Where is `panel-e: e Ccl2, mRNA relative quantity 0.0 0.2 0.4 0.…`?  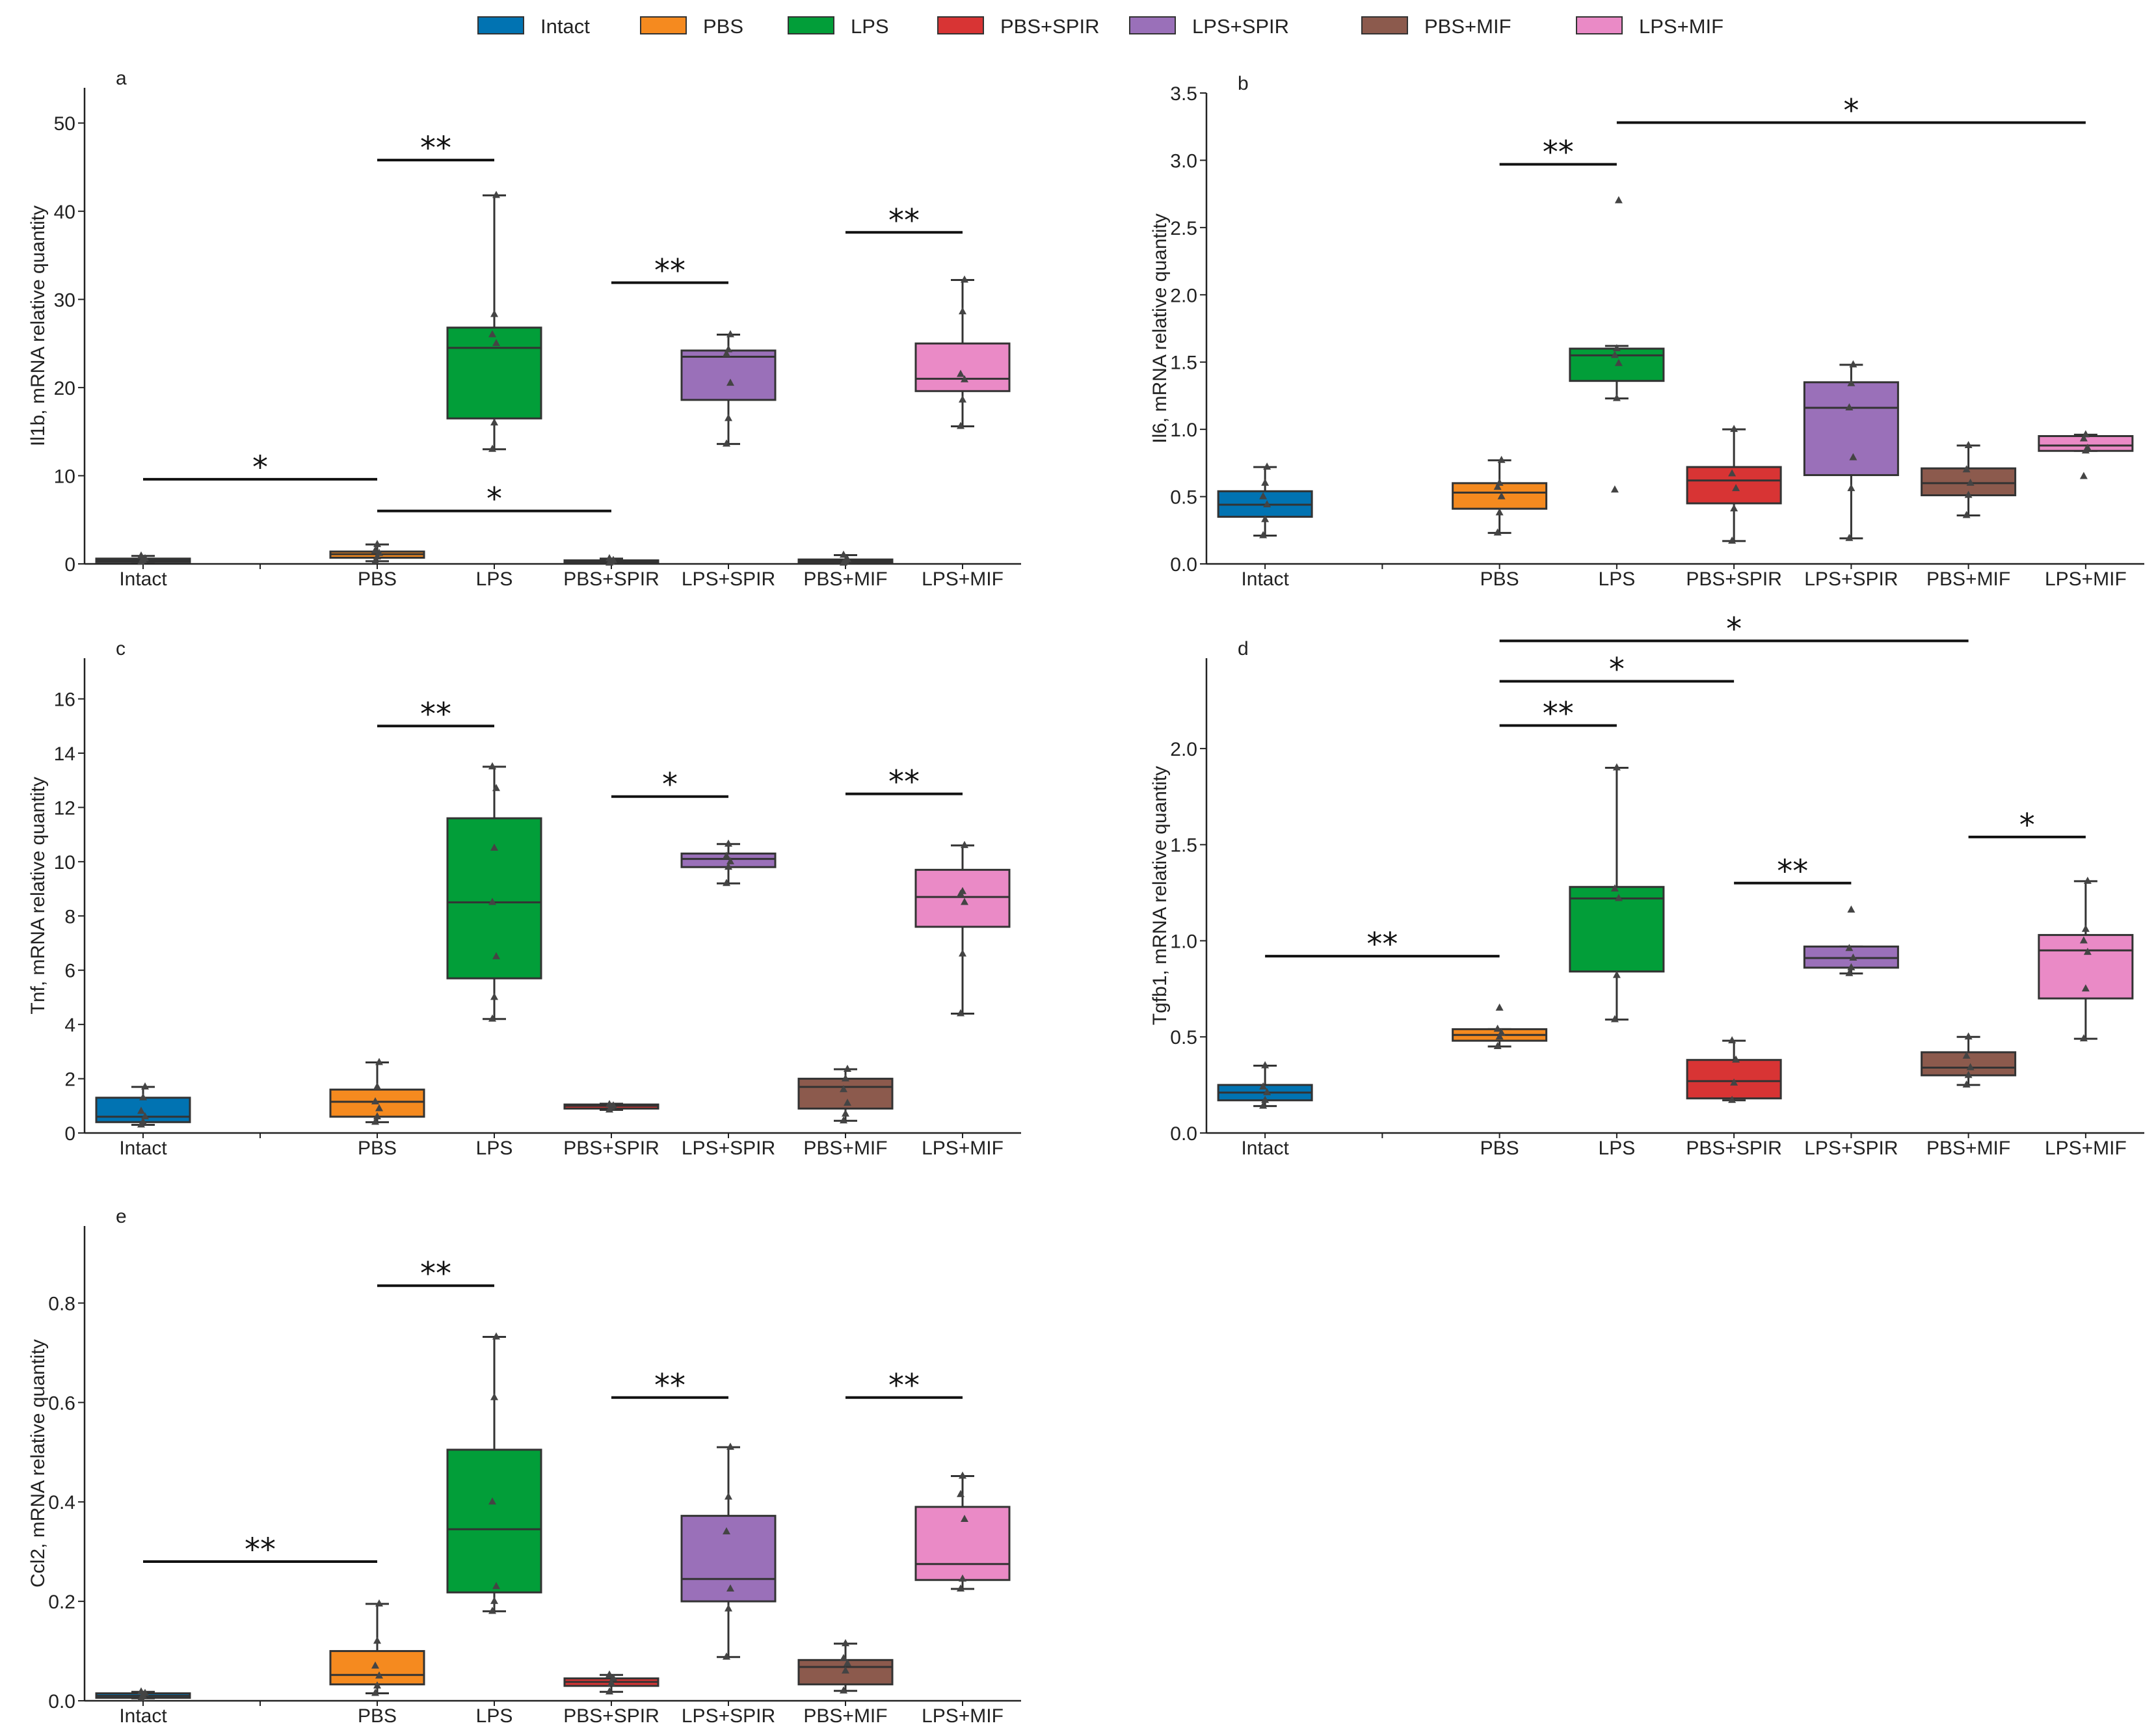
panel-e: e Ccl2, mRNA relative quantity 0.0 0.2 0.4 0.… is located at coordinates (524, 1467).